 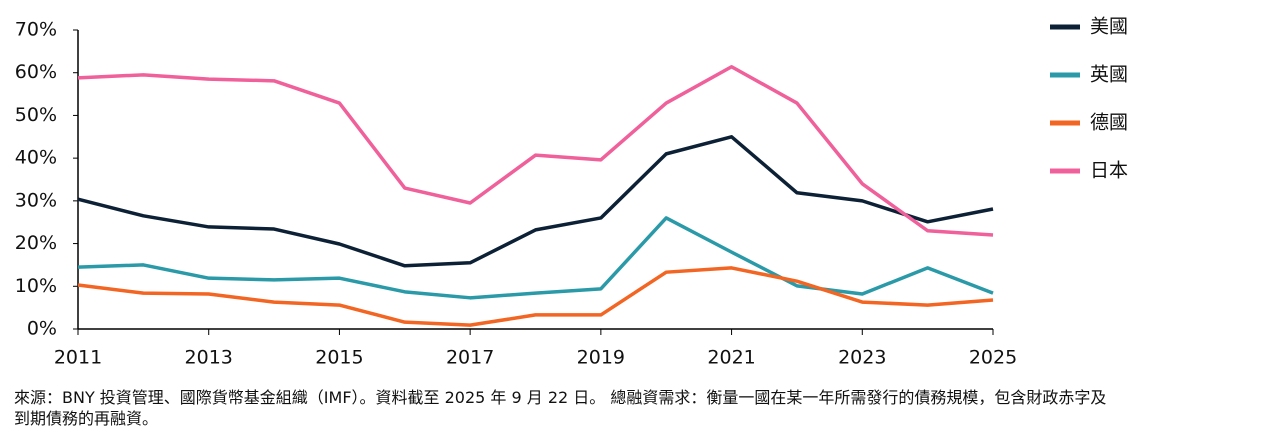 I want to click on x-tick-label: 2017, so click(x=470, y=358).